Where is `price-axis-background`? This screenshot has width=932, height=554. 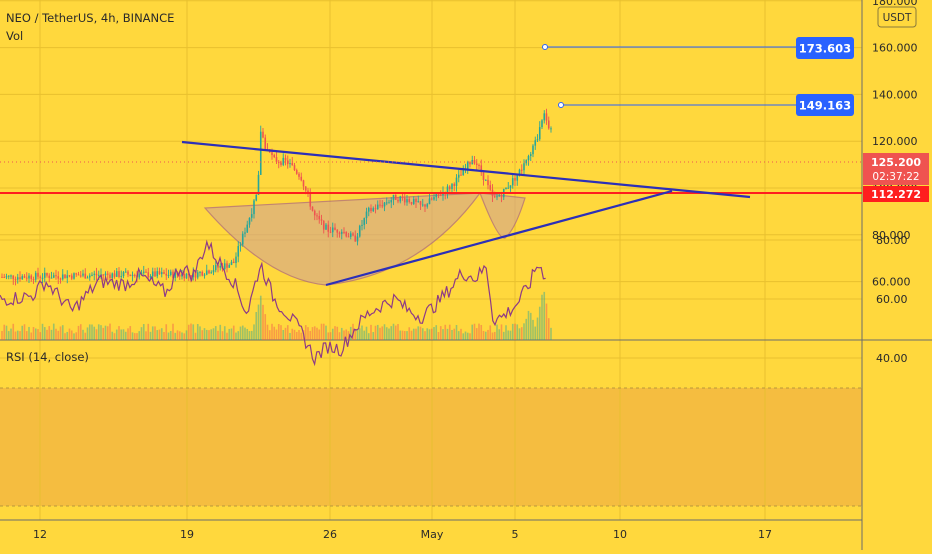
price-axis-background is located at coordinates (897, 275).